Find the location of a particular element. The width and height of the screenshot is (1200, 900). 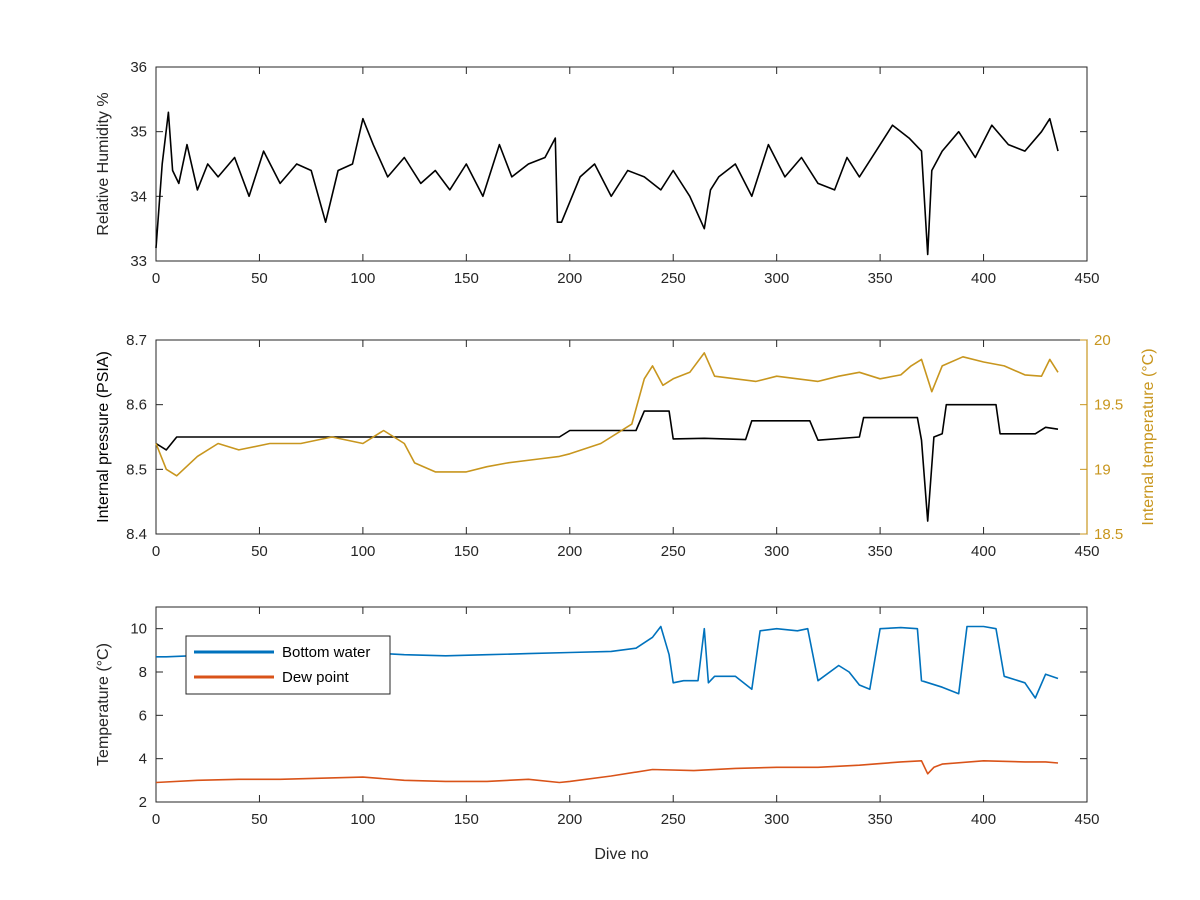

legend-label: Bottom water is located at coordinates (326, 652).